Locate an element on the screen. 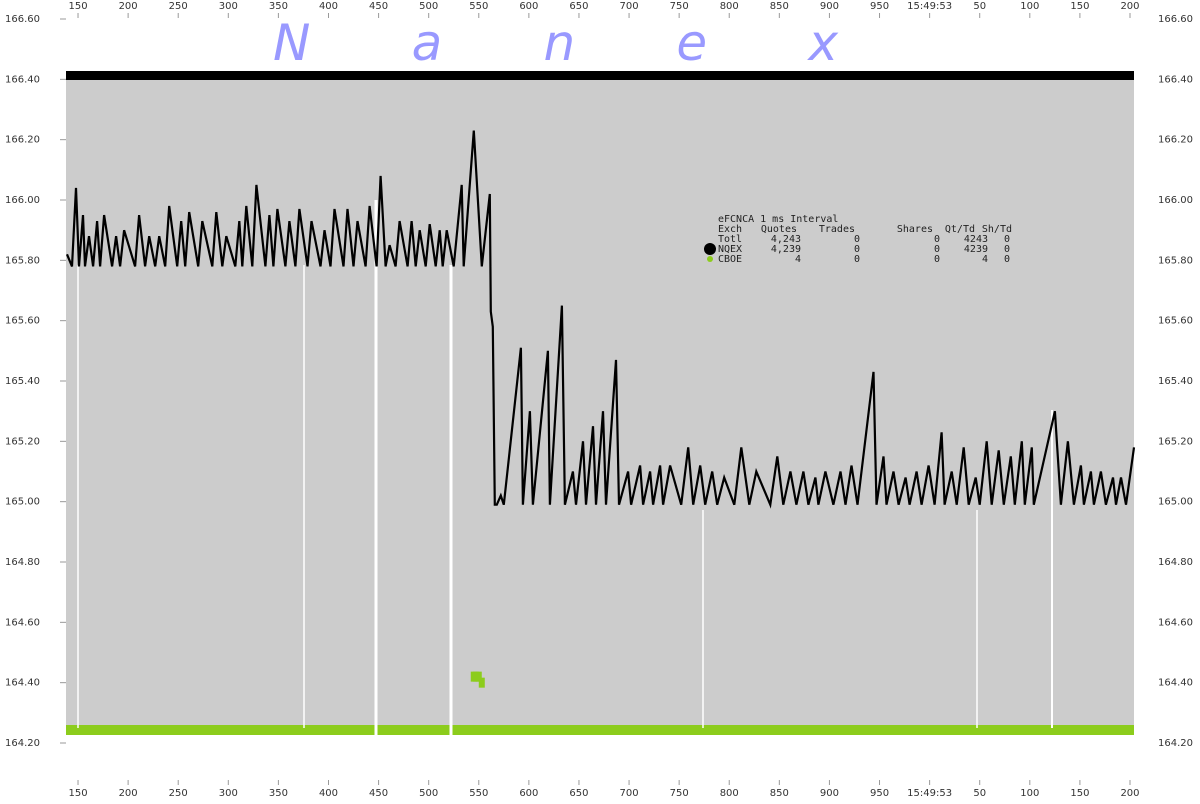 The image size is (1200, 804). x-tick-label-bottom: 950 is located at coordinates (879, 793).